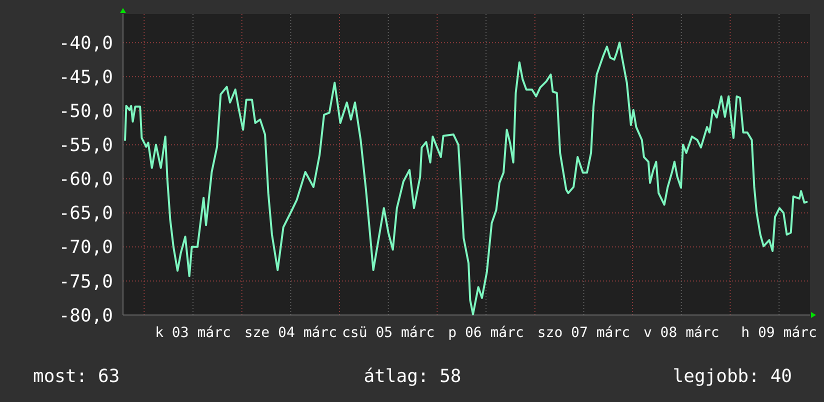 The width and height of the screenshot is (824, 402). Describe the element at coordinates (85, 43) in the screenshot. I see `y-tick-label: -40,0` at that location.